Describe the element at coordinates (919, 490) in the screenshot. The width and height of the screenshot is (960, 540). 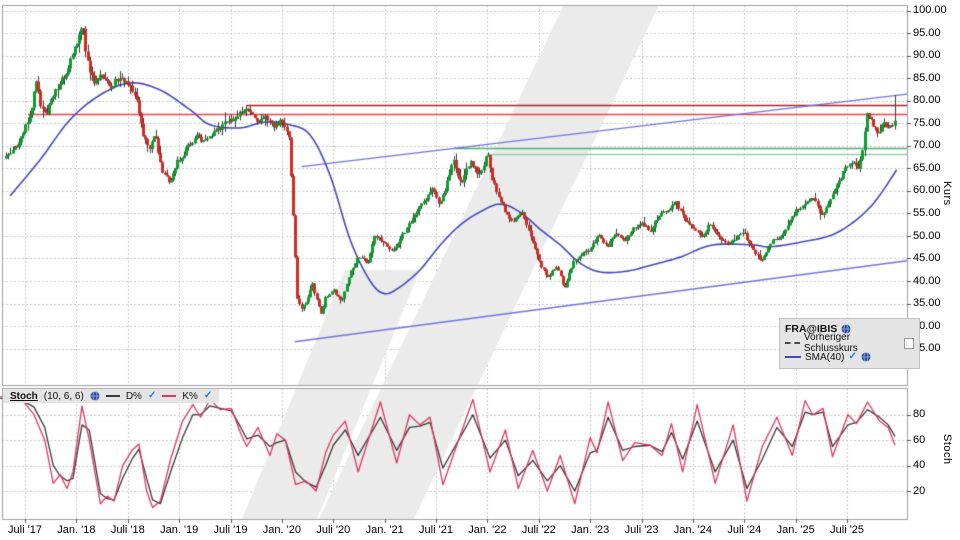
I see `stoch-axis-label: 20` at that location.